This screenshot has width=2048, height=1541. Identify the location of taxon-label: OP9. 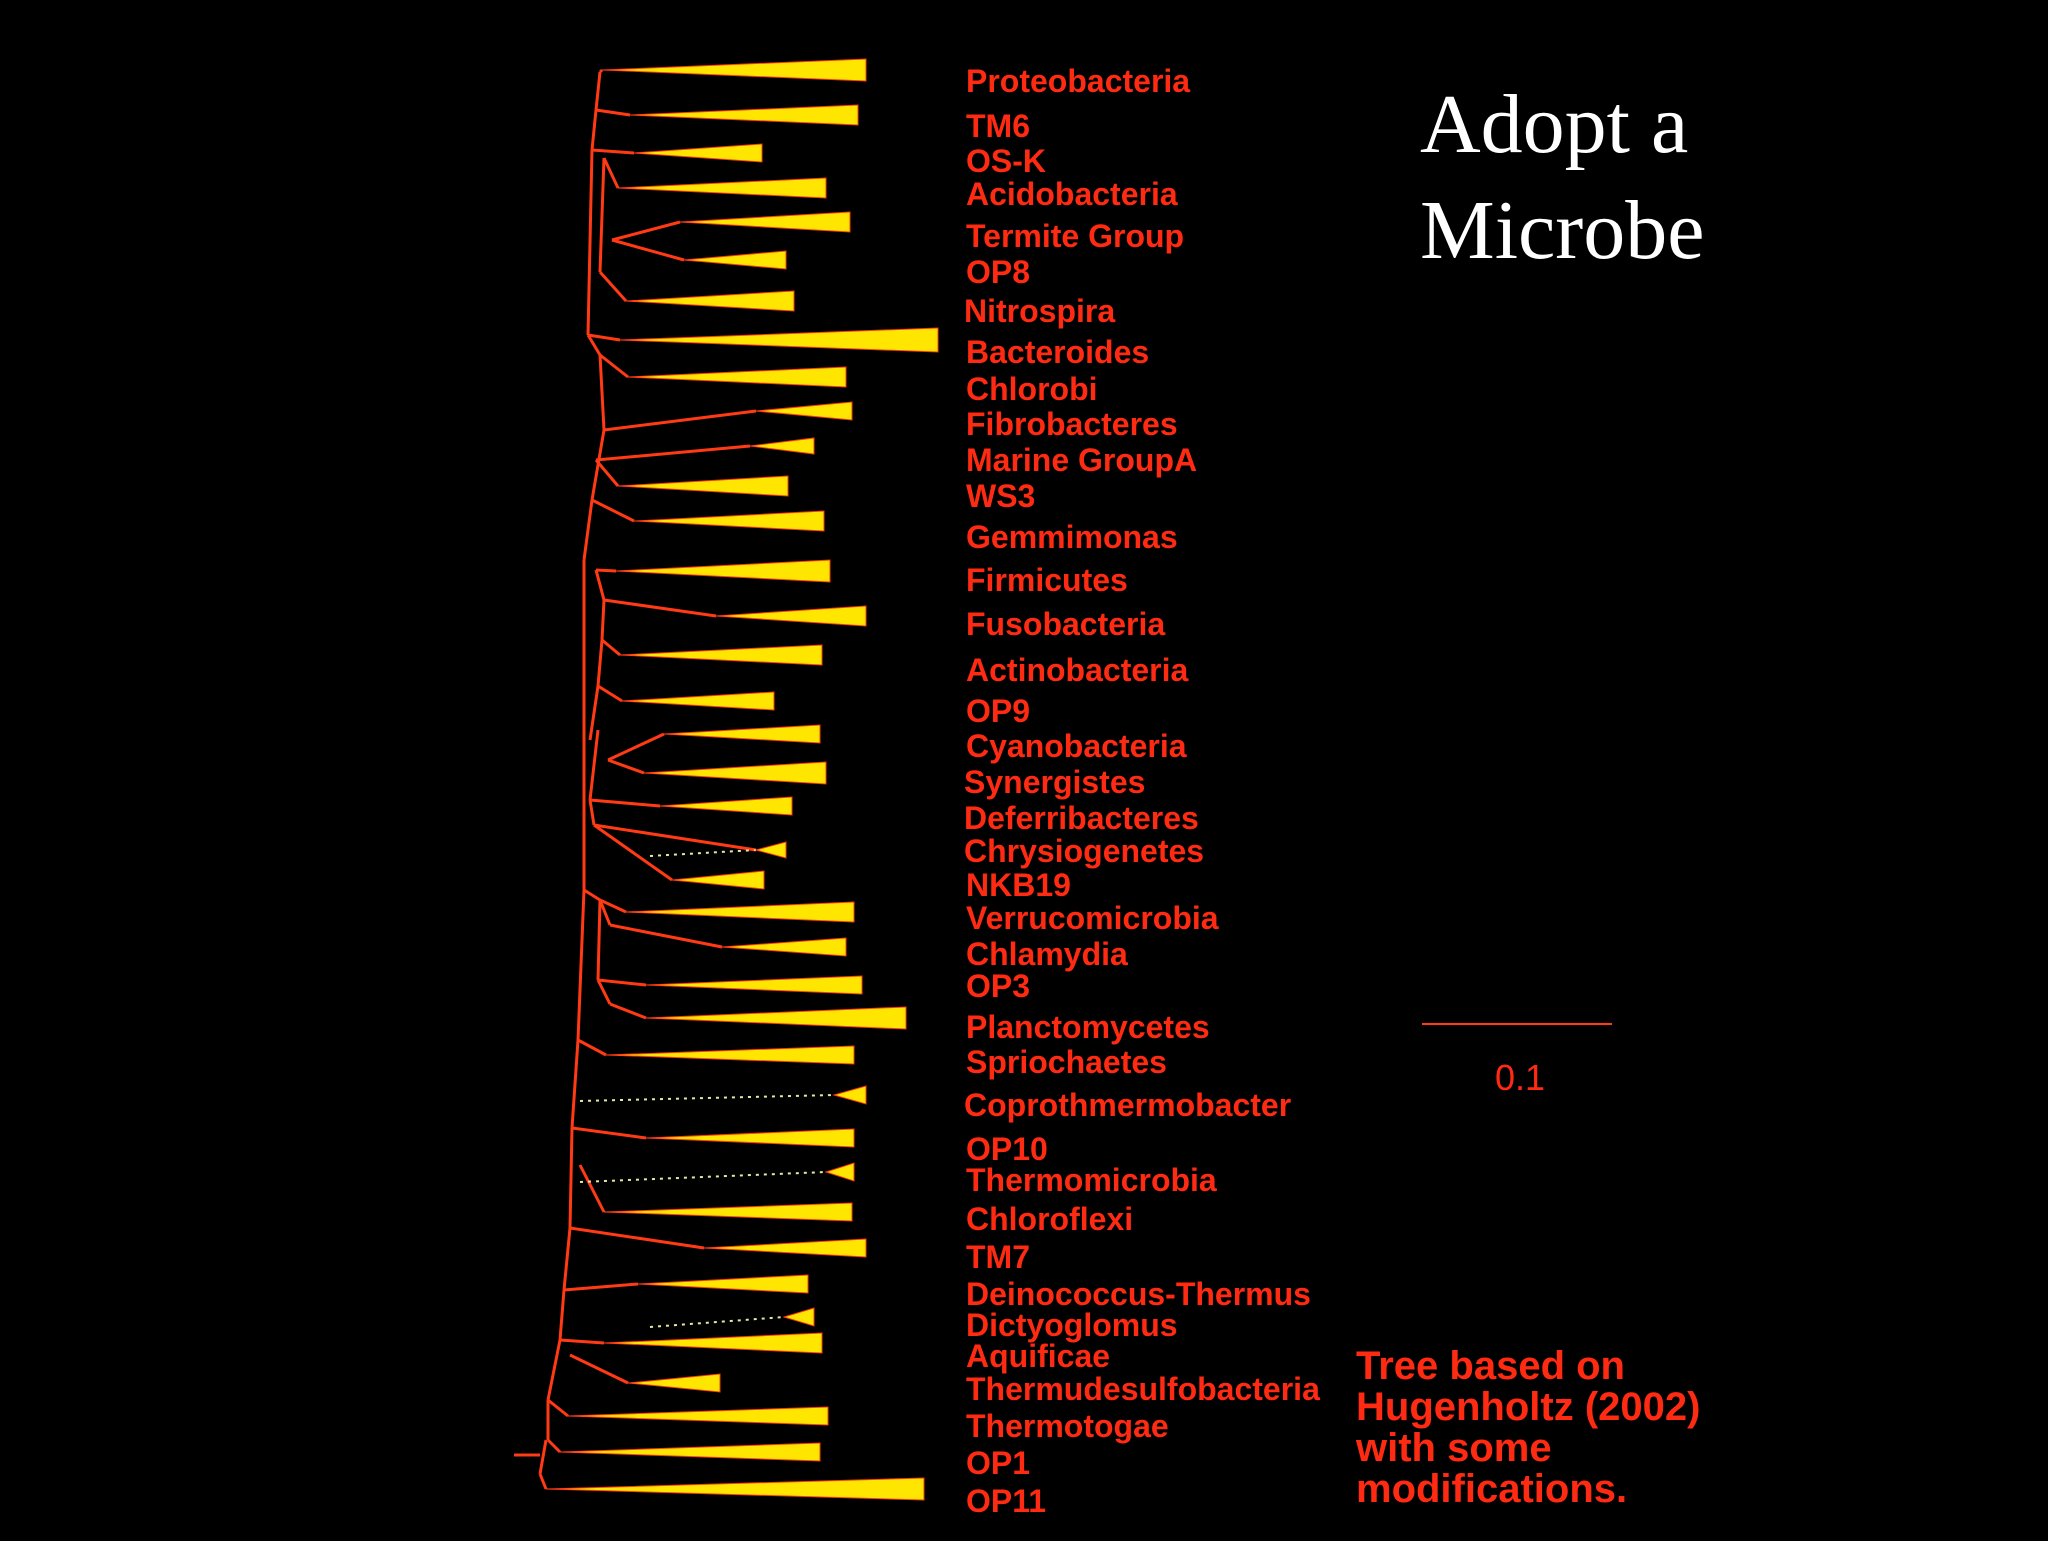
(998, 711).